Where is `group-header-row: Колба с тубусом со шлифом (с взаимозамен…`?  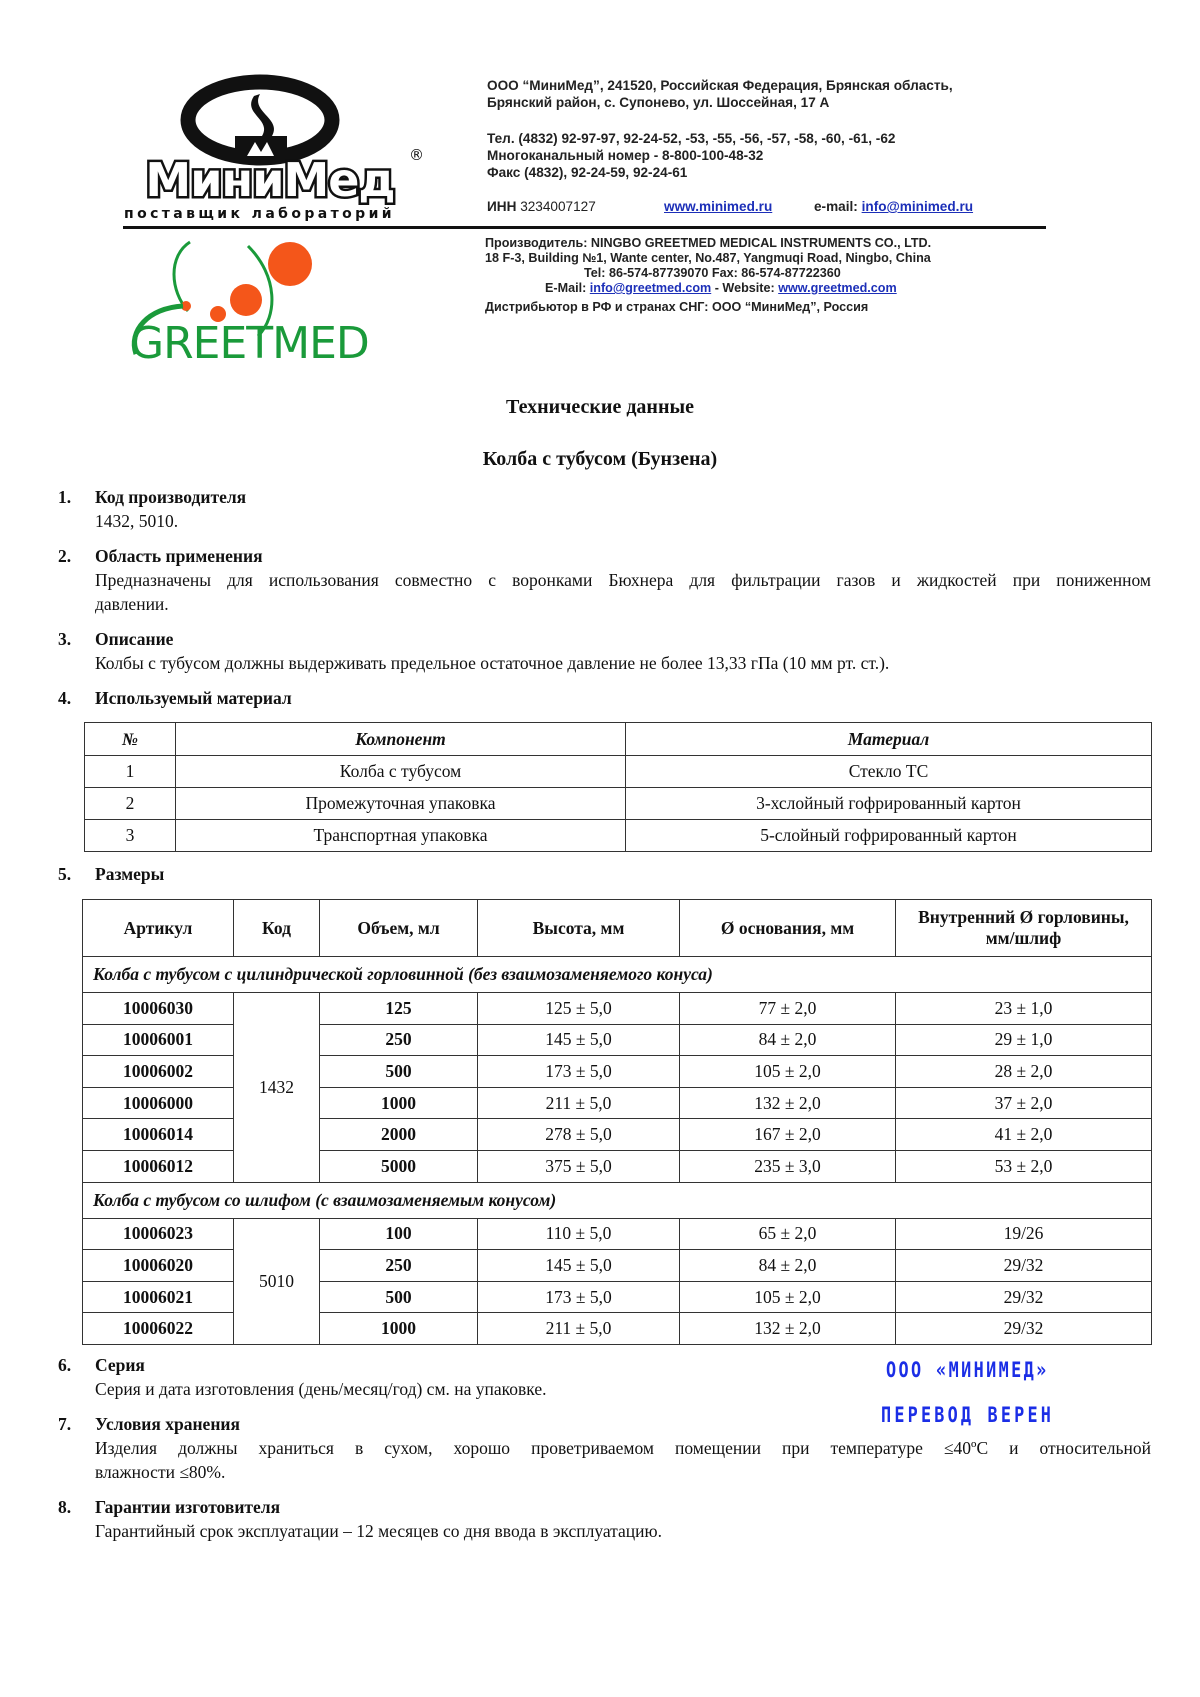 group-header-row: Колба с тубусом со шлифом (с взаимозамен… is located at coordinates (617, 1200).